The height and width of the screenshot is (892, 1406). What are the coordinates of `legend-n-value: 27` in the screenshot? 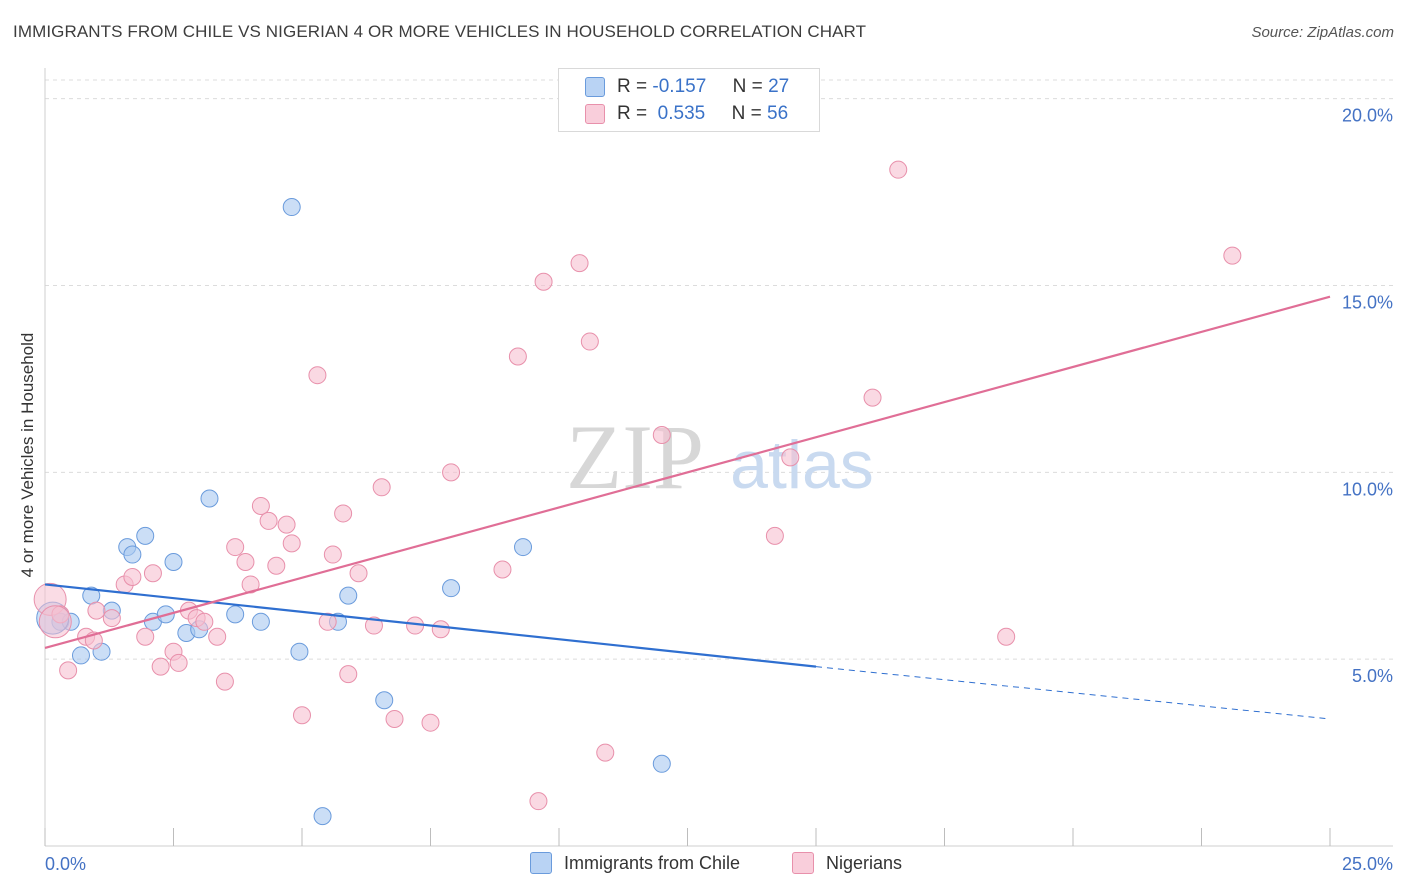 It's located at (779, 86).